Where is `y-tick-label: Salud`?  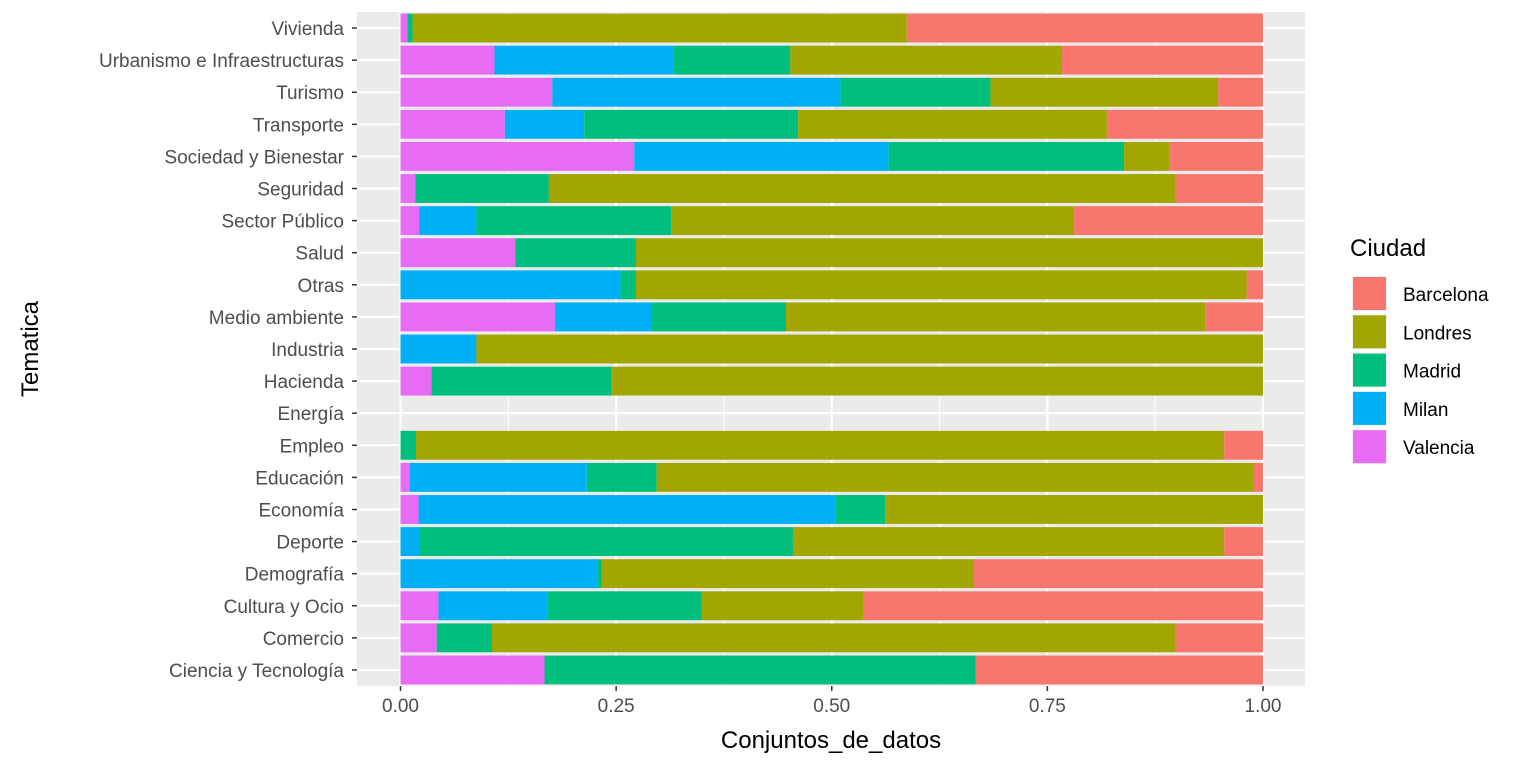
y-tick-label: Salud is located at coordinates (319, 254).